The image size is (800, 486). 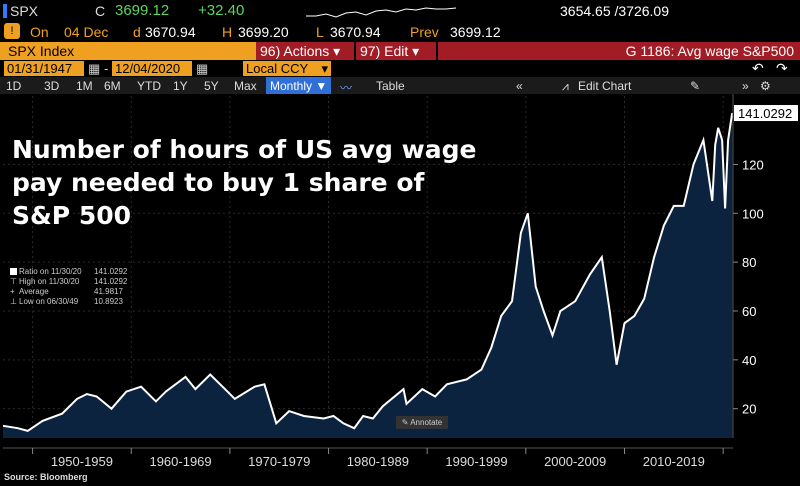 What do you see at coordinates (142, 10) in the screenshot?
I see `last-price: 3699.12` at bounding box center [142, 10].